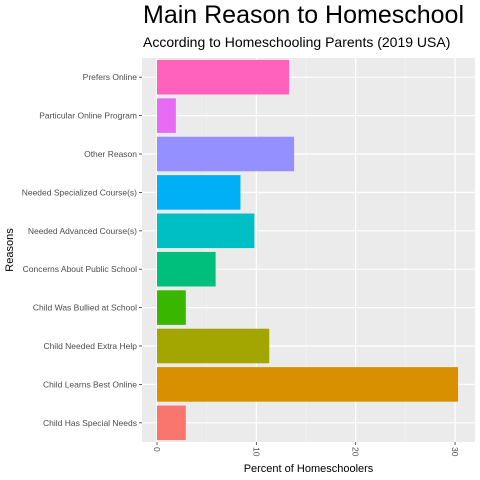 The image size is (480, 480). I want to click on y-tick-label: Other Reason, so click(110, 154).